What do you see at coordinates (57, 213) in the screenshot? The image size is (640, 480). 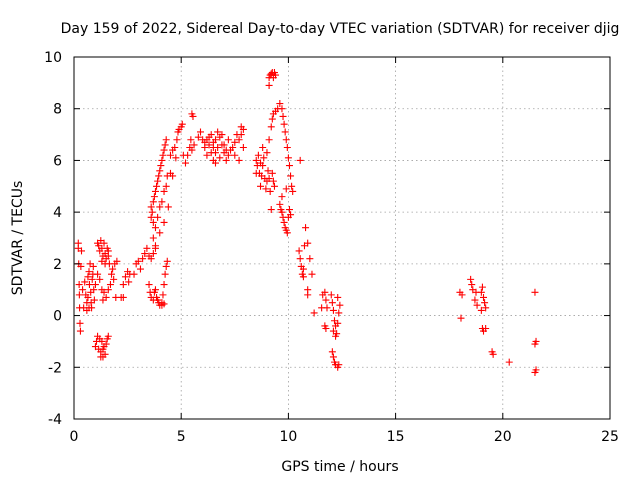 I see `y-tick-label: 4` at bounding box center [57, 213].